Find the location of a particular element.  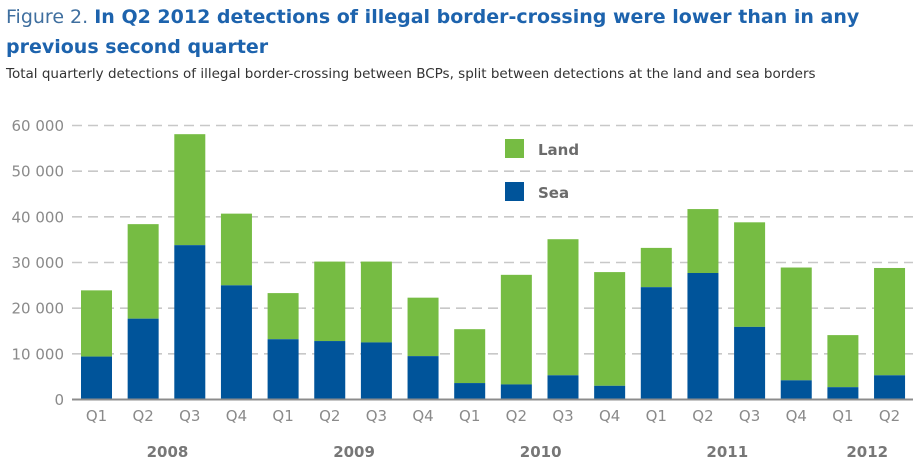

year-label: 2010 is located at coordinates (541, 452).